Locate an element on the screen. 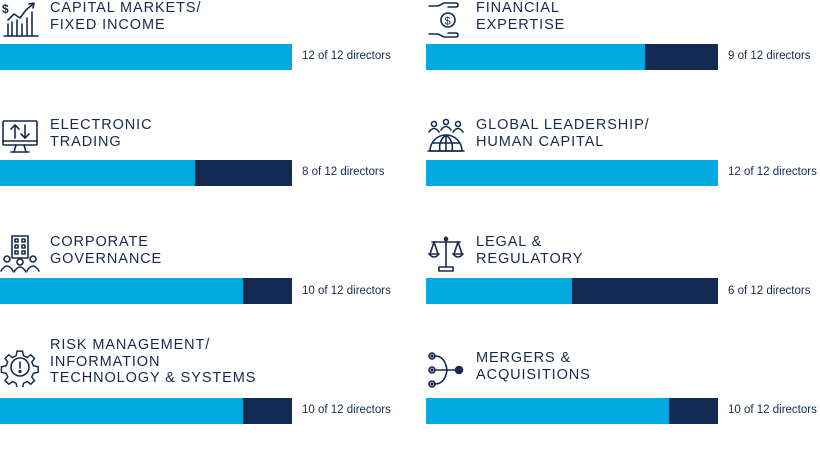  chart-growth-icon: $ is located at coordinates (20, 20).